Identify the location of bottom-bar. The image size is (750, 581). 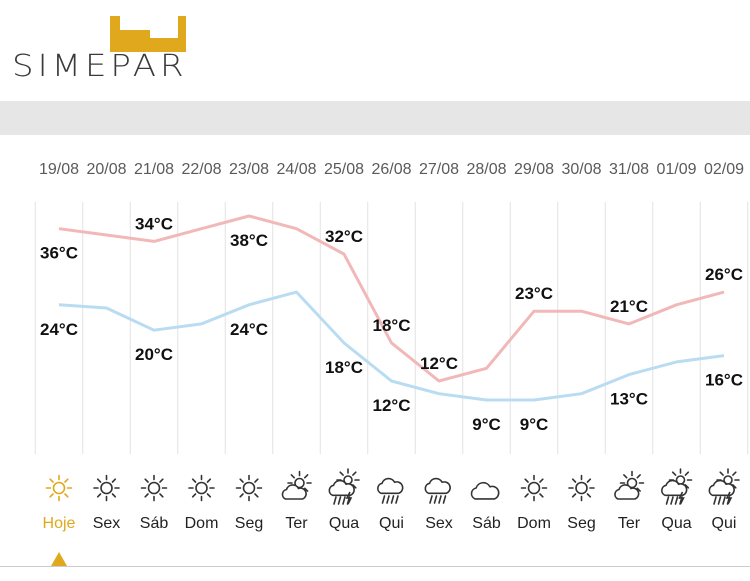
(375, 573).